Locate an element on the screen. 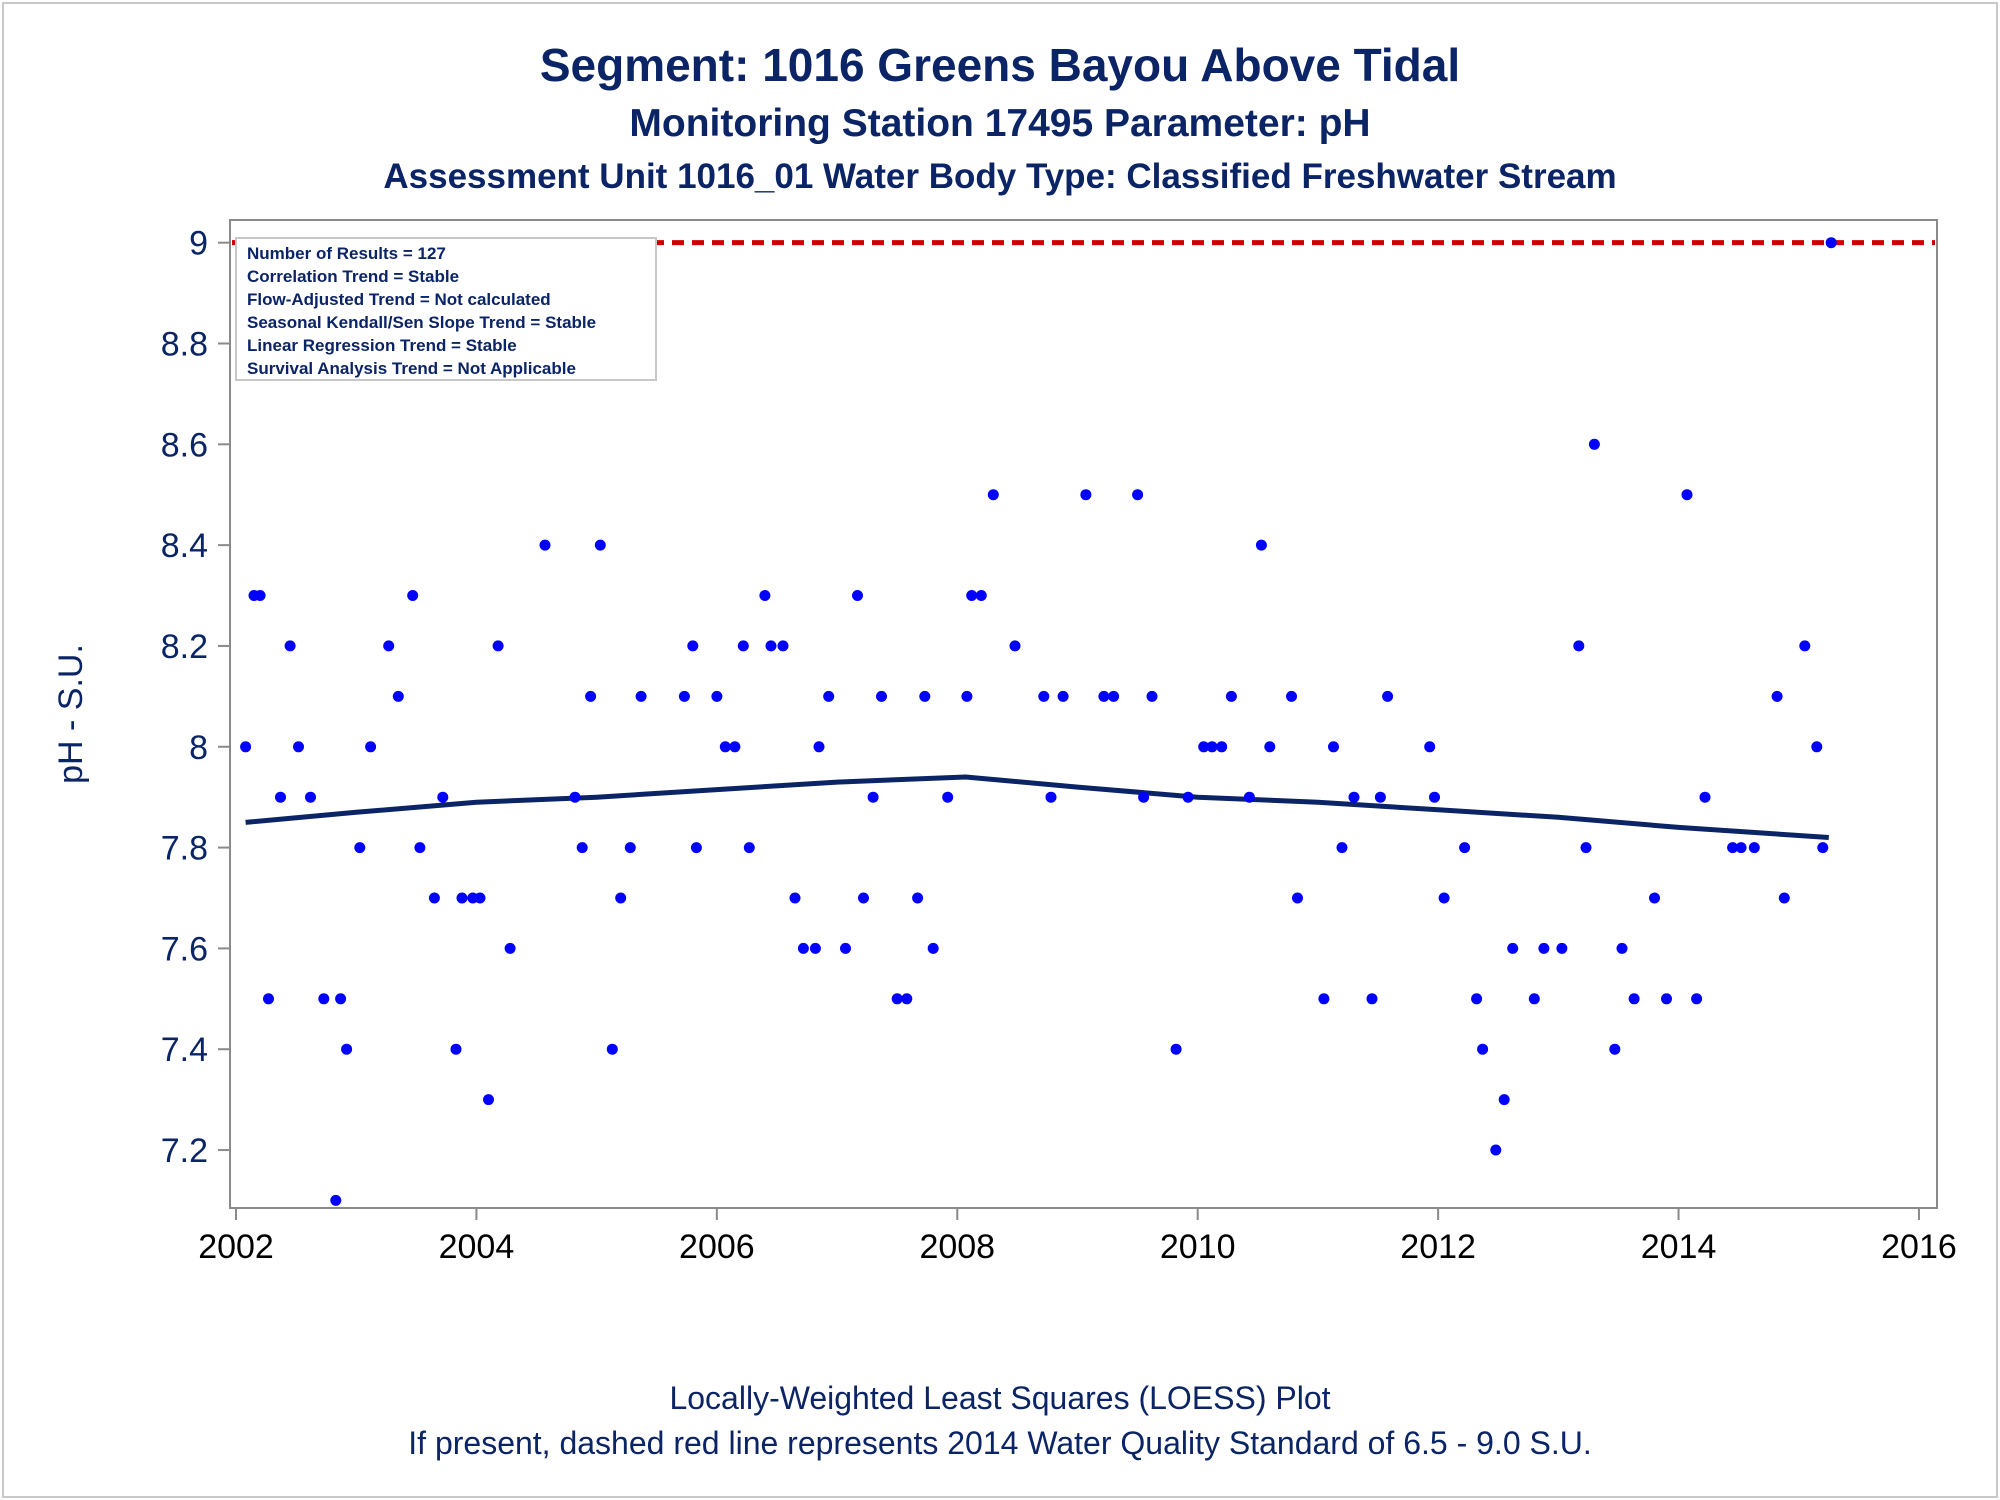 This screenshot has width=2000, height=1500. stats-box-border is located at coordinates (446, 309).